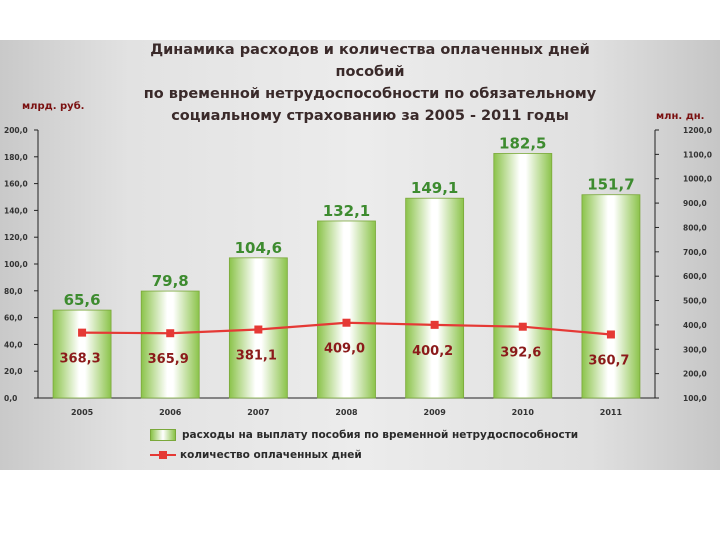 Image resolution: width=720 pixels, height=540 pixels. I want to click on right-axis-tick-label: 800,0, so click(695, 227).